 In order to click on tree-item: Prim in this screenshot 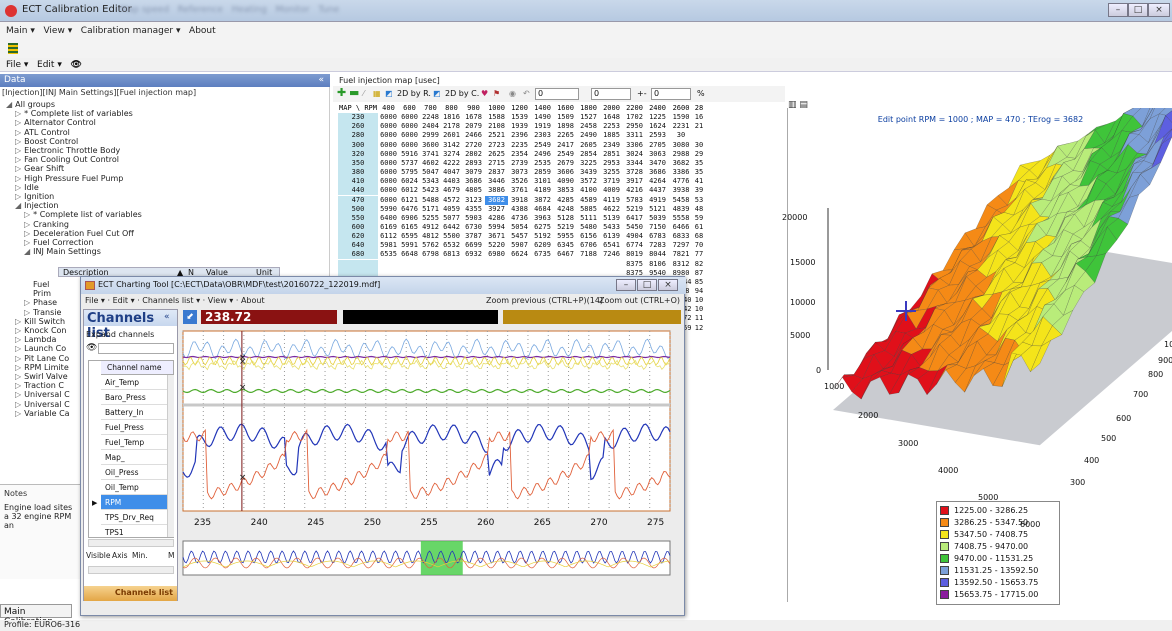, I will do `click(42, 293)`.